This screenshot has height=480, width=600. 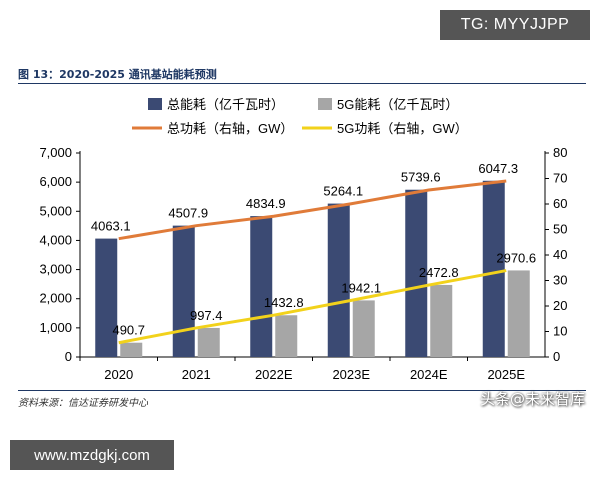 What do you see at coordinates (560, 229) in the screenshot?
I see `right-tick-label: 50` at bounding box center [560, 229].